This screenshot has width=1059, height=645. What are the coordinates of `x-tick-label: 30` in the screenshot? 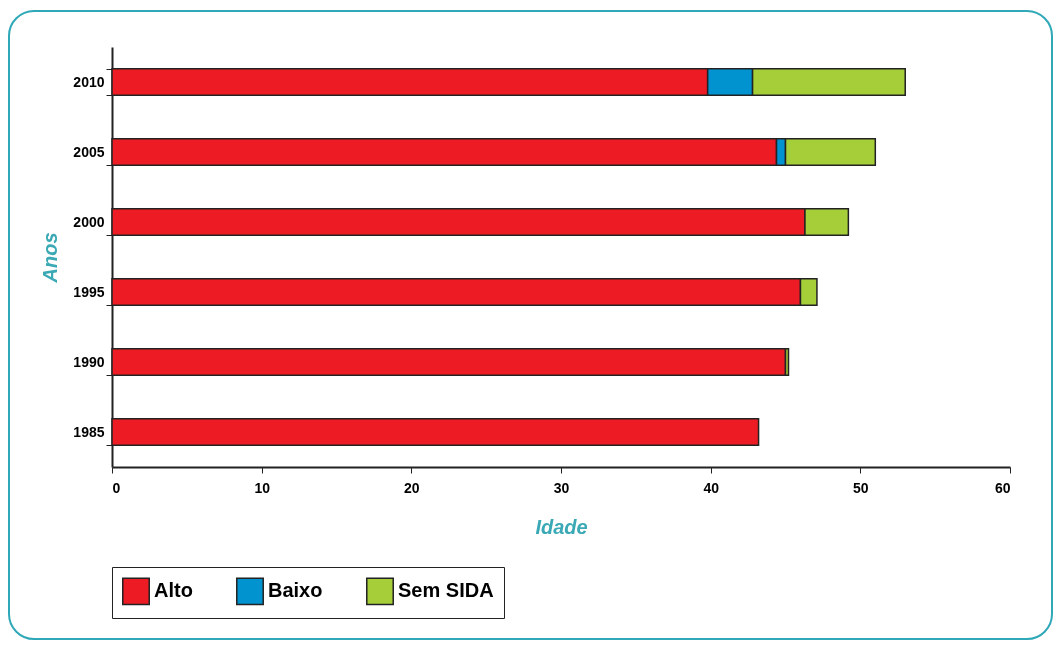 It's located at (561, 487).